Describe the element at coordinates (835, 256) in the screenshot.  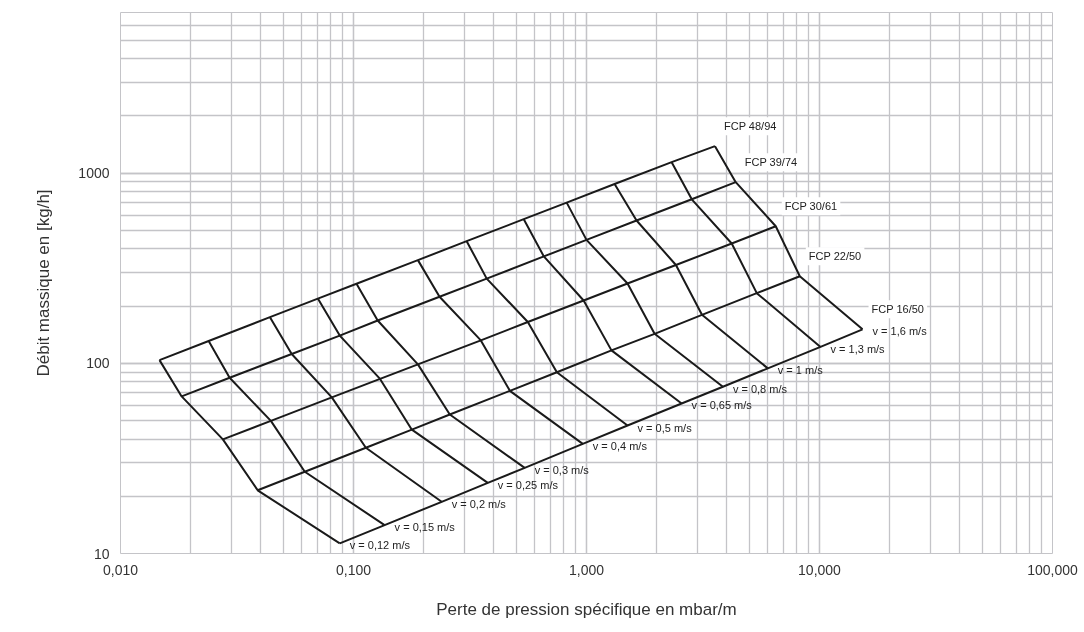
I see `series-label: FCP 22/50` at that location.